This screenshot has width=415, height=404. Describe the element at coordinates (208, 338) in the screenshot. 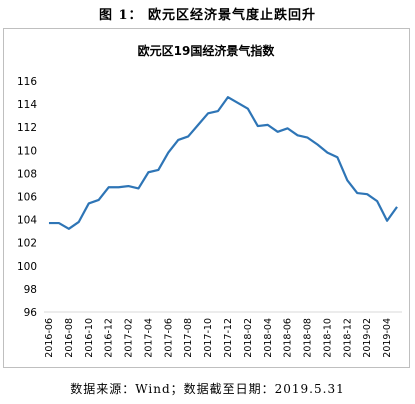

I see `x-tick-label: 2017-10` at that location.